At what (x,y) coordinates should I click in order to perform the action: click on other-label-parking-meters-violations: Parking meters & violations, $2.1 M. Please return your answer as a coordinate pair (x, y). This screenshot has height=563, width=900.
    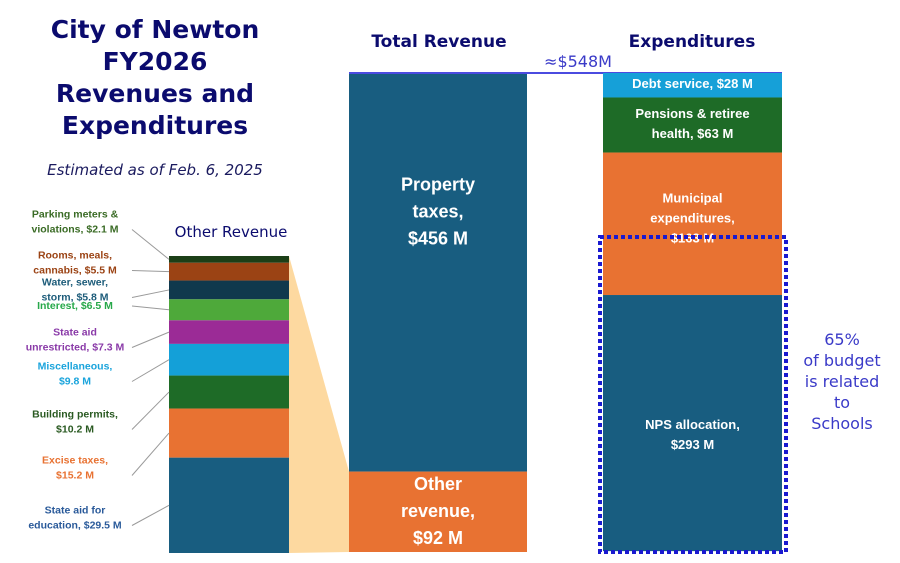
    Looking at the image, I should click on (75, 221).